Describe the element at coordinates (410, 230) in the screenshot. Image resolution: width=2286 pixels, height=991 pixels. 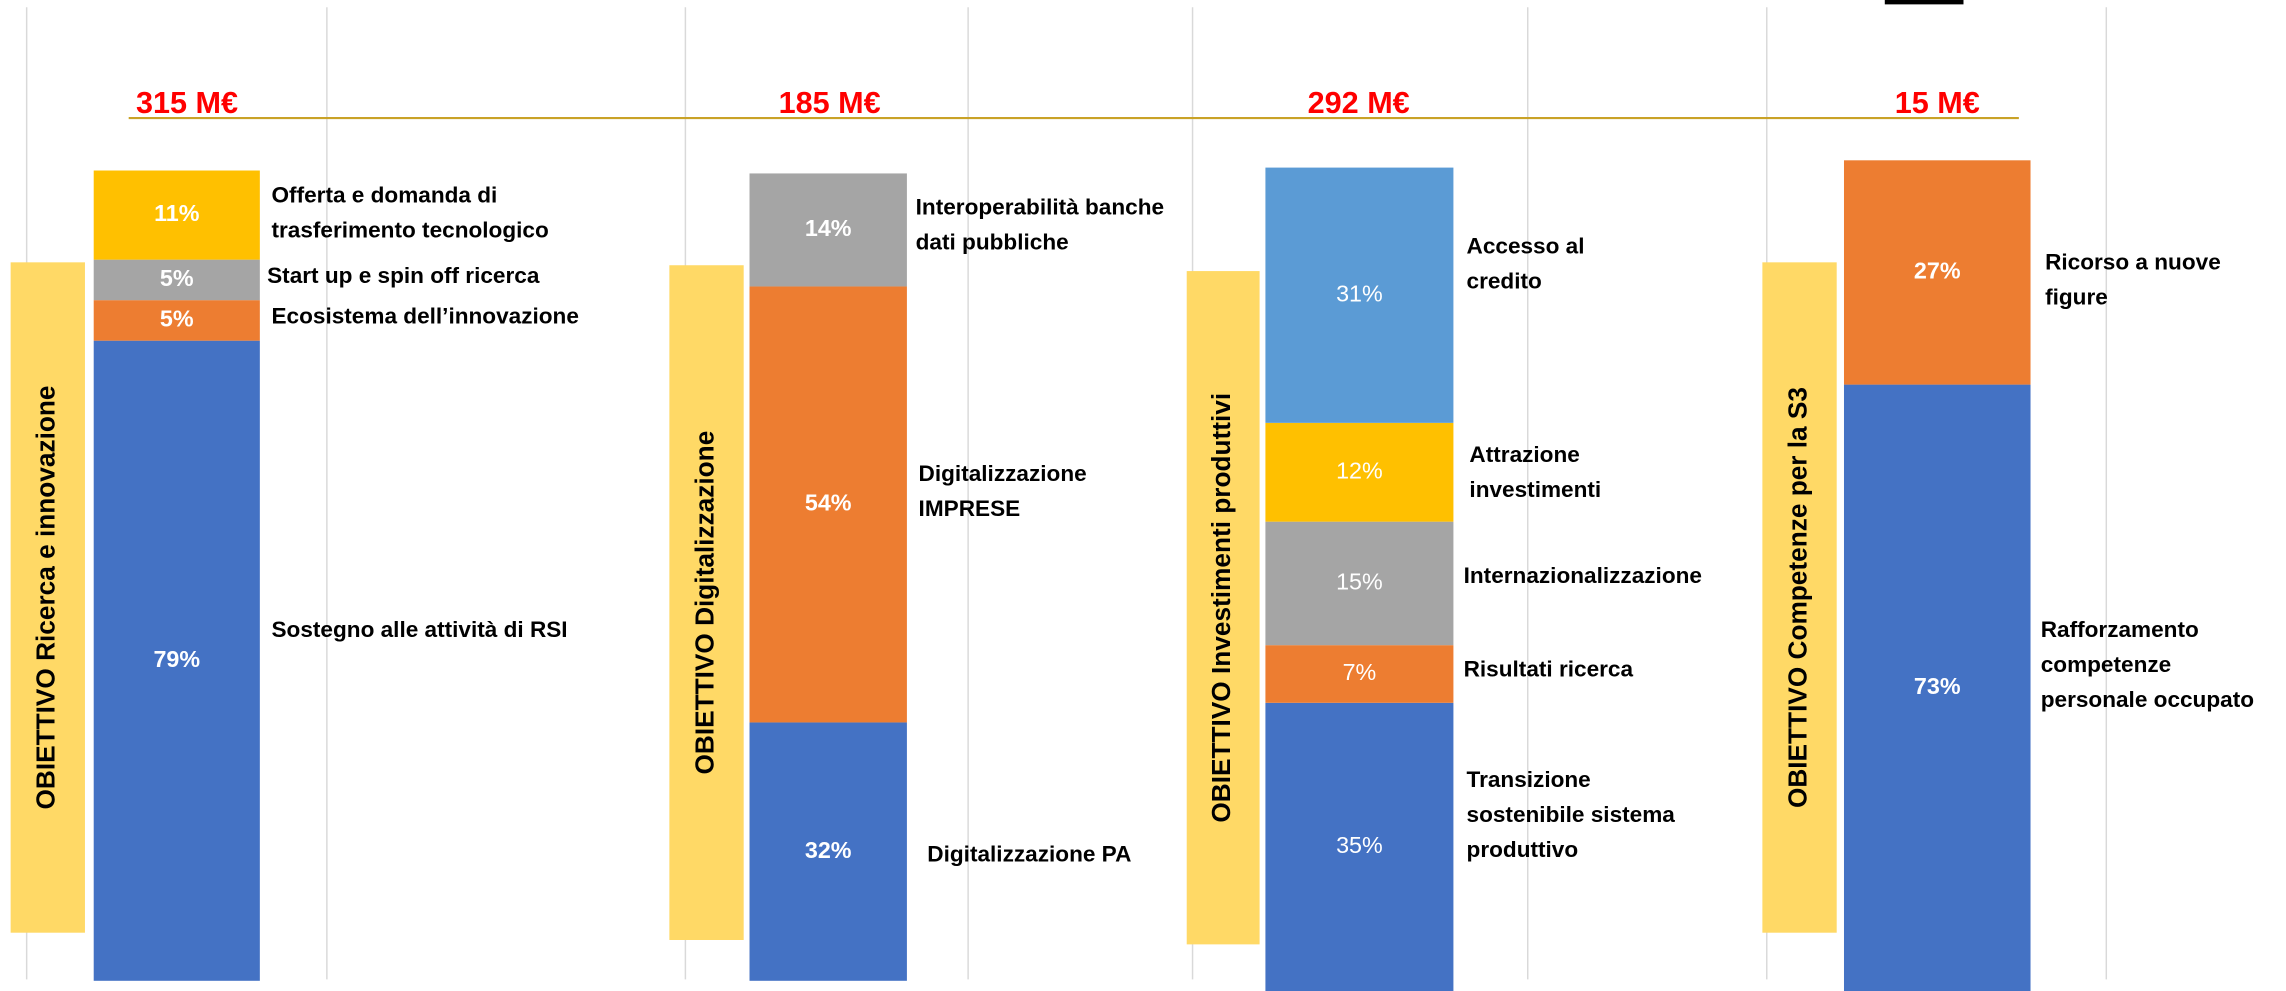
I see `segment-label: trasferimento tecnologico` at that location.